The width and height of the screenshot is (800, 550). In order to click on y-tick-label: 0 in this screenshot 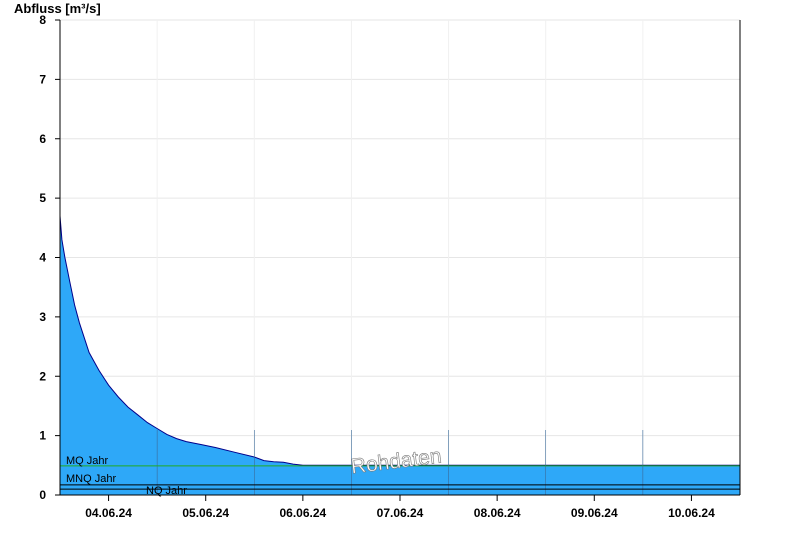, I will do `click(42, 495)`.